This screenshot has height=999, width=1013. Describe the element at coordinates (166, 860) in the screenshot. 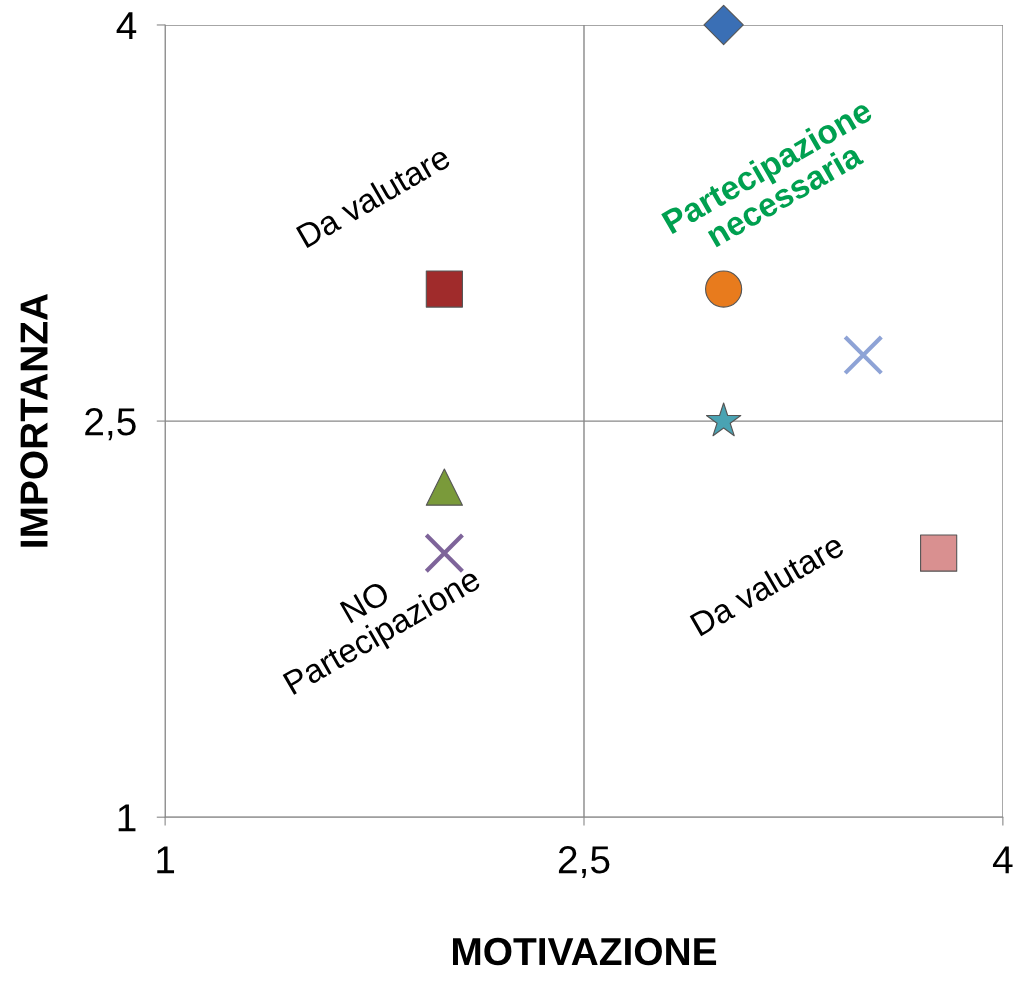

I see `x-tick-label: 1` at that location.